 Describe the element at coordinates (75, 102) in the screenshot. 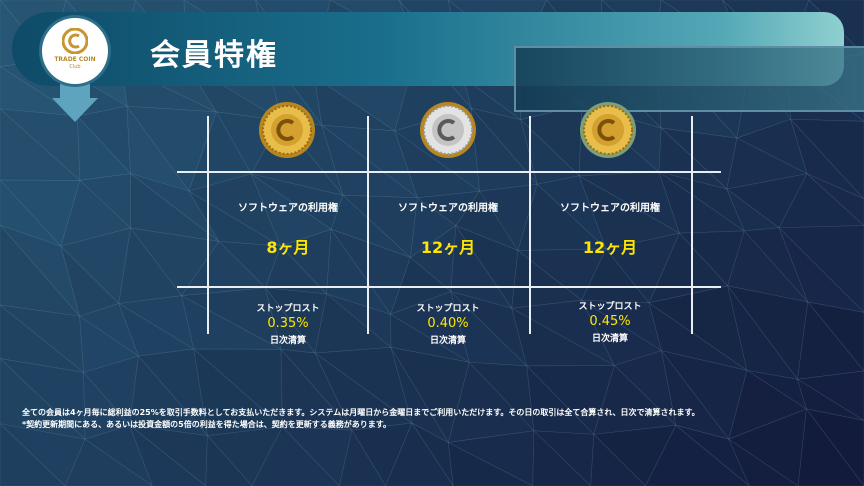

I see `down-arrow-icon` at that location.